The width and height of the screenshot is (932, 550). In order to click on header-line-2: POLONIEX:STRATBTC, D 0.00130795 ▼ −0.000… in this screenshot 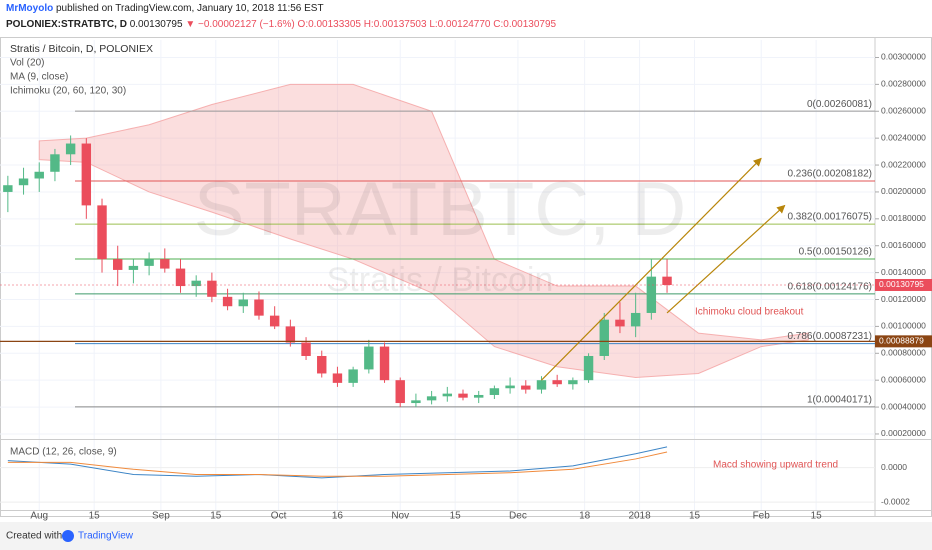, I will do `click(281, 24)`.